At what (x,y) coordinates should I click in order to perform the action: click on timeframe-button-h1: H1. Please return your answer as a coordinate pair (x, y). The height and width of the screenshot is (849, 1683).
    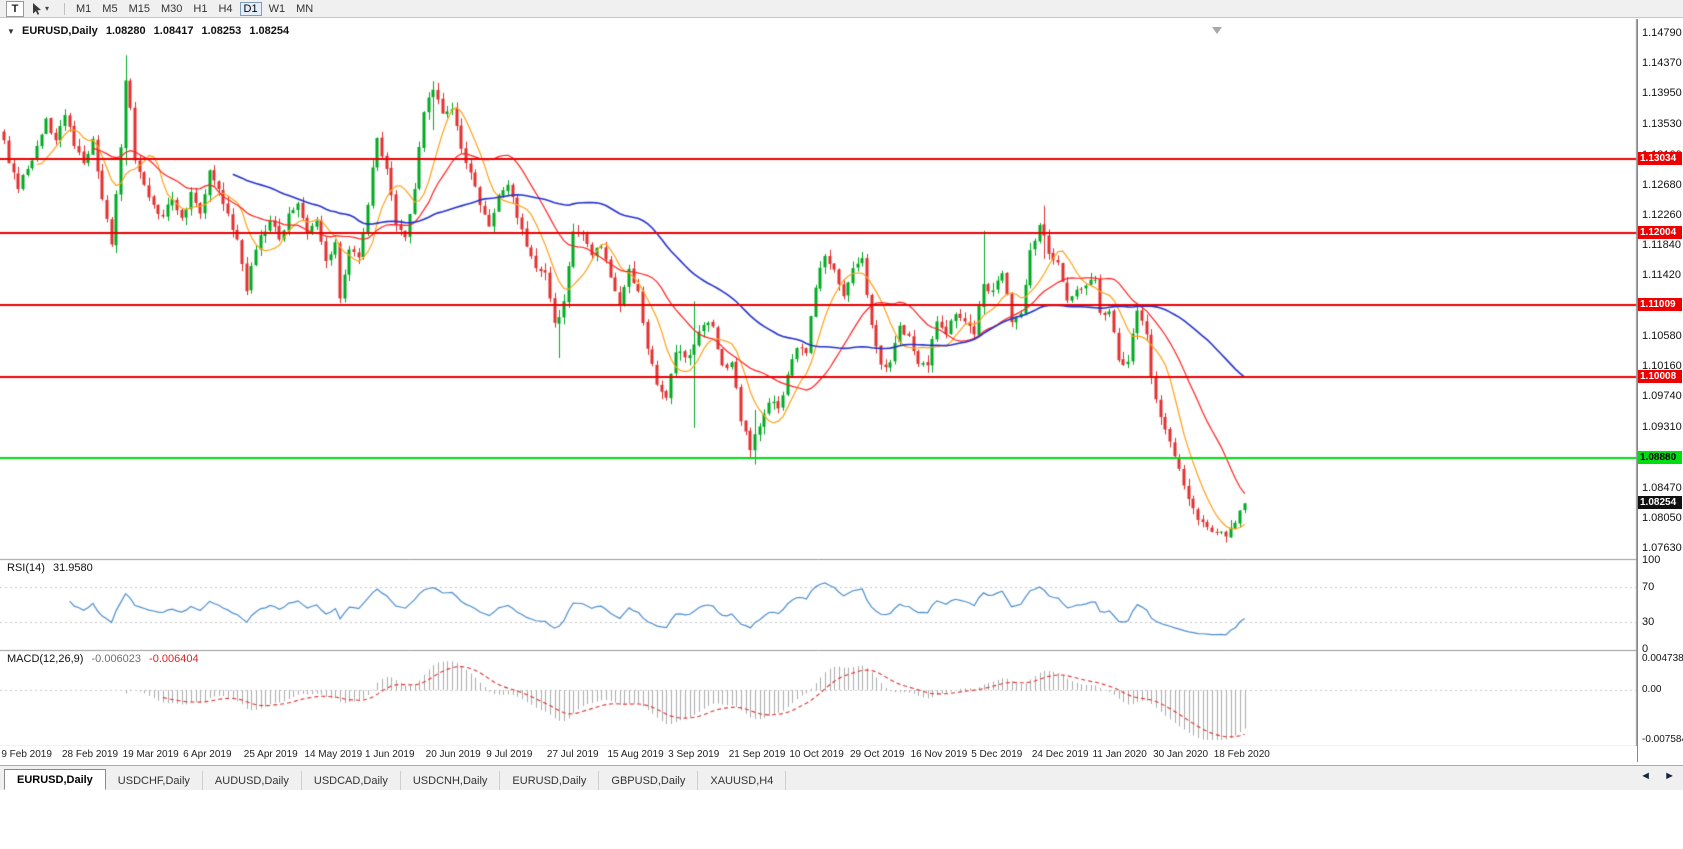
    Looking at the image, I should click on (200, 8).